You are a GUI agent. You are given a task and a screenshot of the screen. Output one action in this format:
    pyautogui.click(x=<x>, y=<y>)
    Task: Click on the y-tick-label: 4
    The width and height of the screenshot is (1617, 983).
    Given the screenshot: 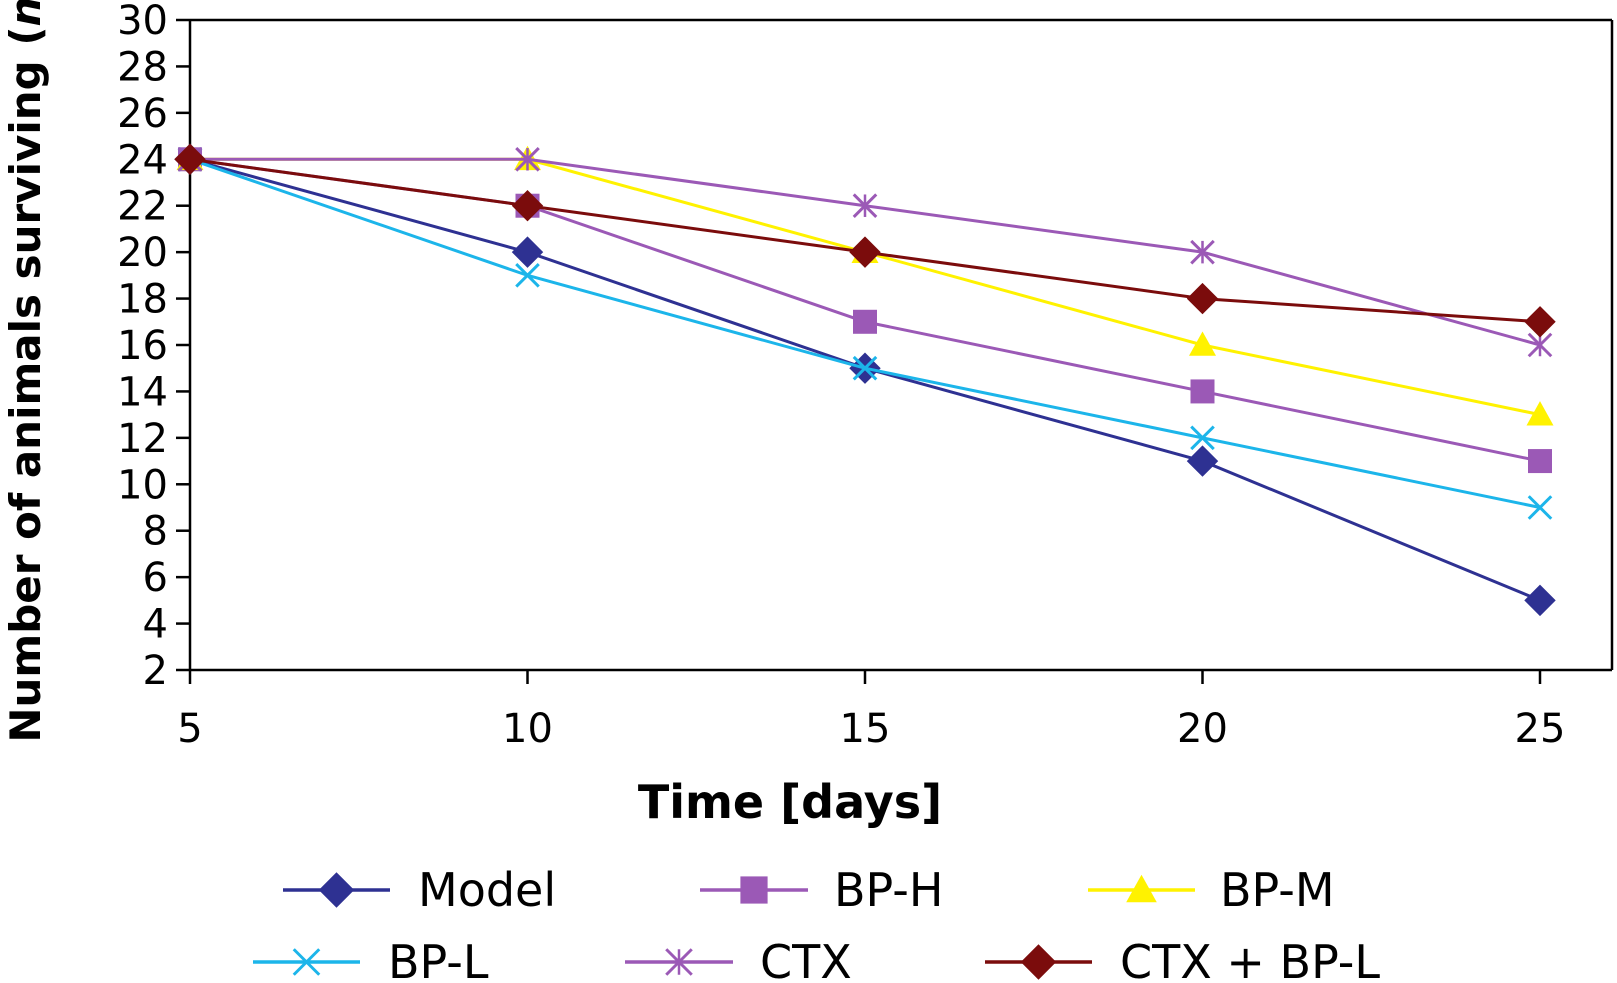 What is the action you would take?
    pyautogui.click(x=155, y=625)
    